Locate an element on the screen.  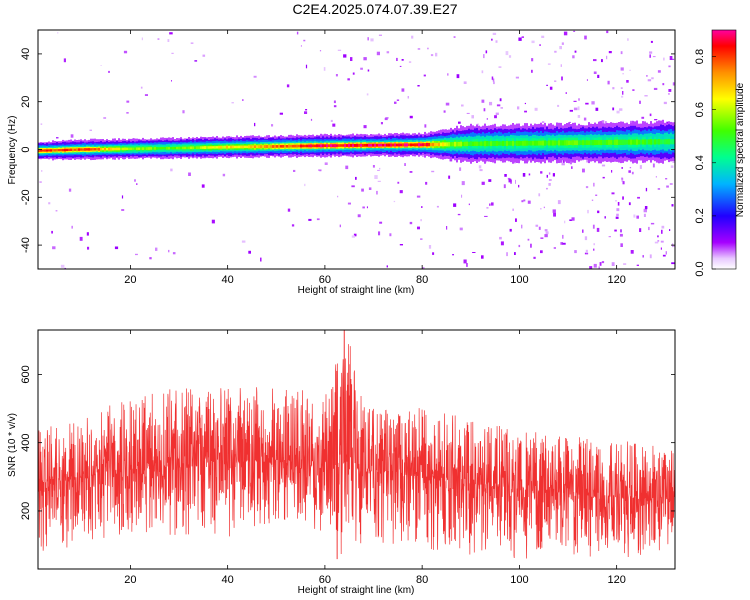
x-tick-label: 20 is located at coordinates (130, 280).